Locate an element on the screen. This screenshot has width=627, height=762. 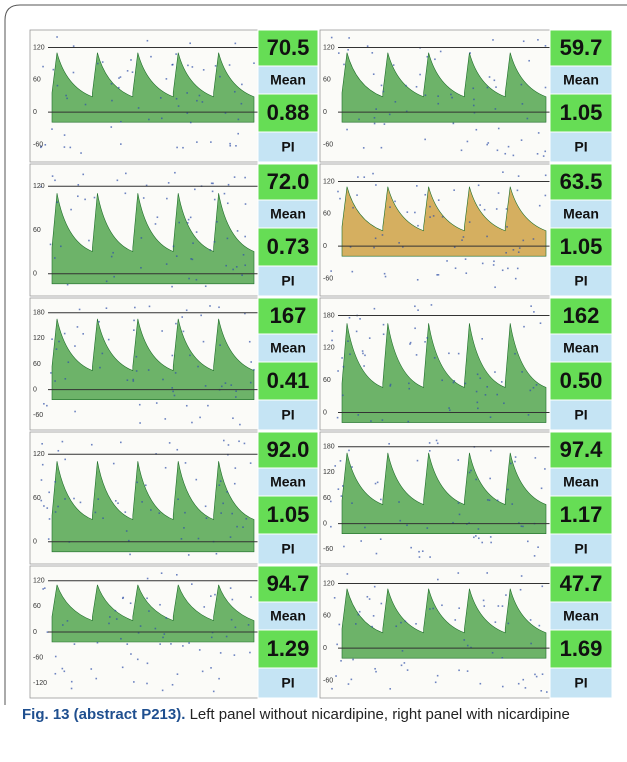
pi-text: 0.41 is located at coordinates (288, 380).